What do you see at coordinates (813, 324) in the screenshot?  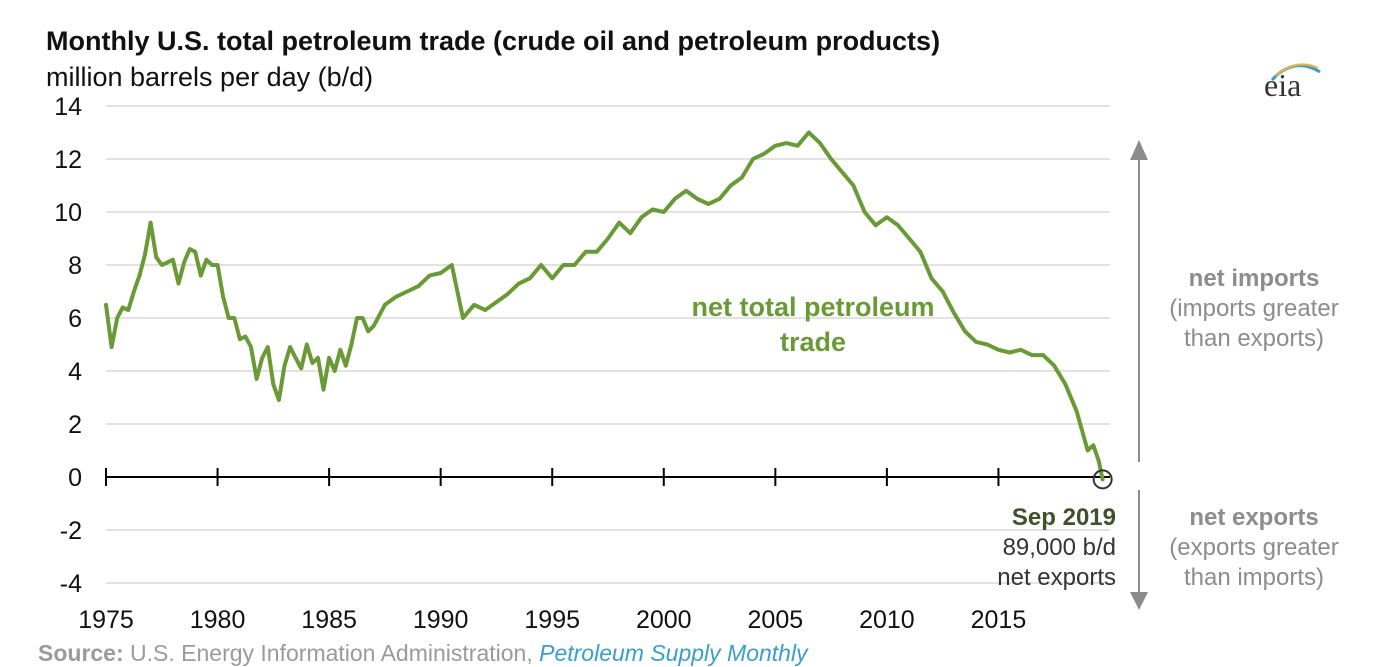 I see `series-label: net total petroleum trade` at bounding box center [813, 324].